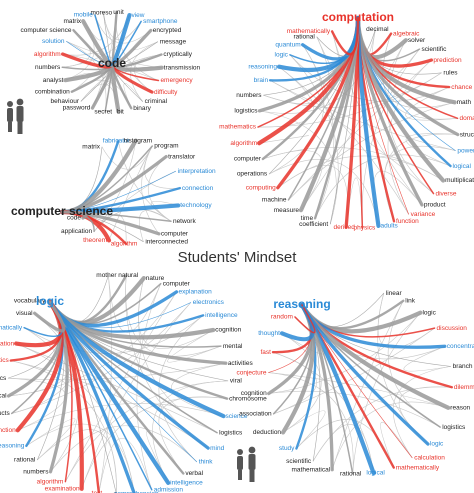 This screenshot has height=493, width=474. I want to click on word-label: application, so click(76, 231).